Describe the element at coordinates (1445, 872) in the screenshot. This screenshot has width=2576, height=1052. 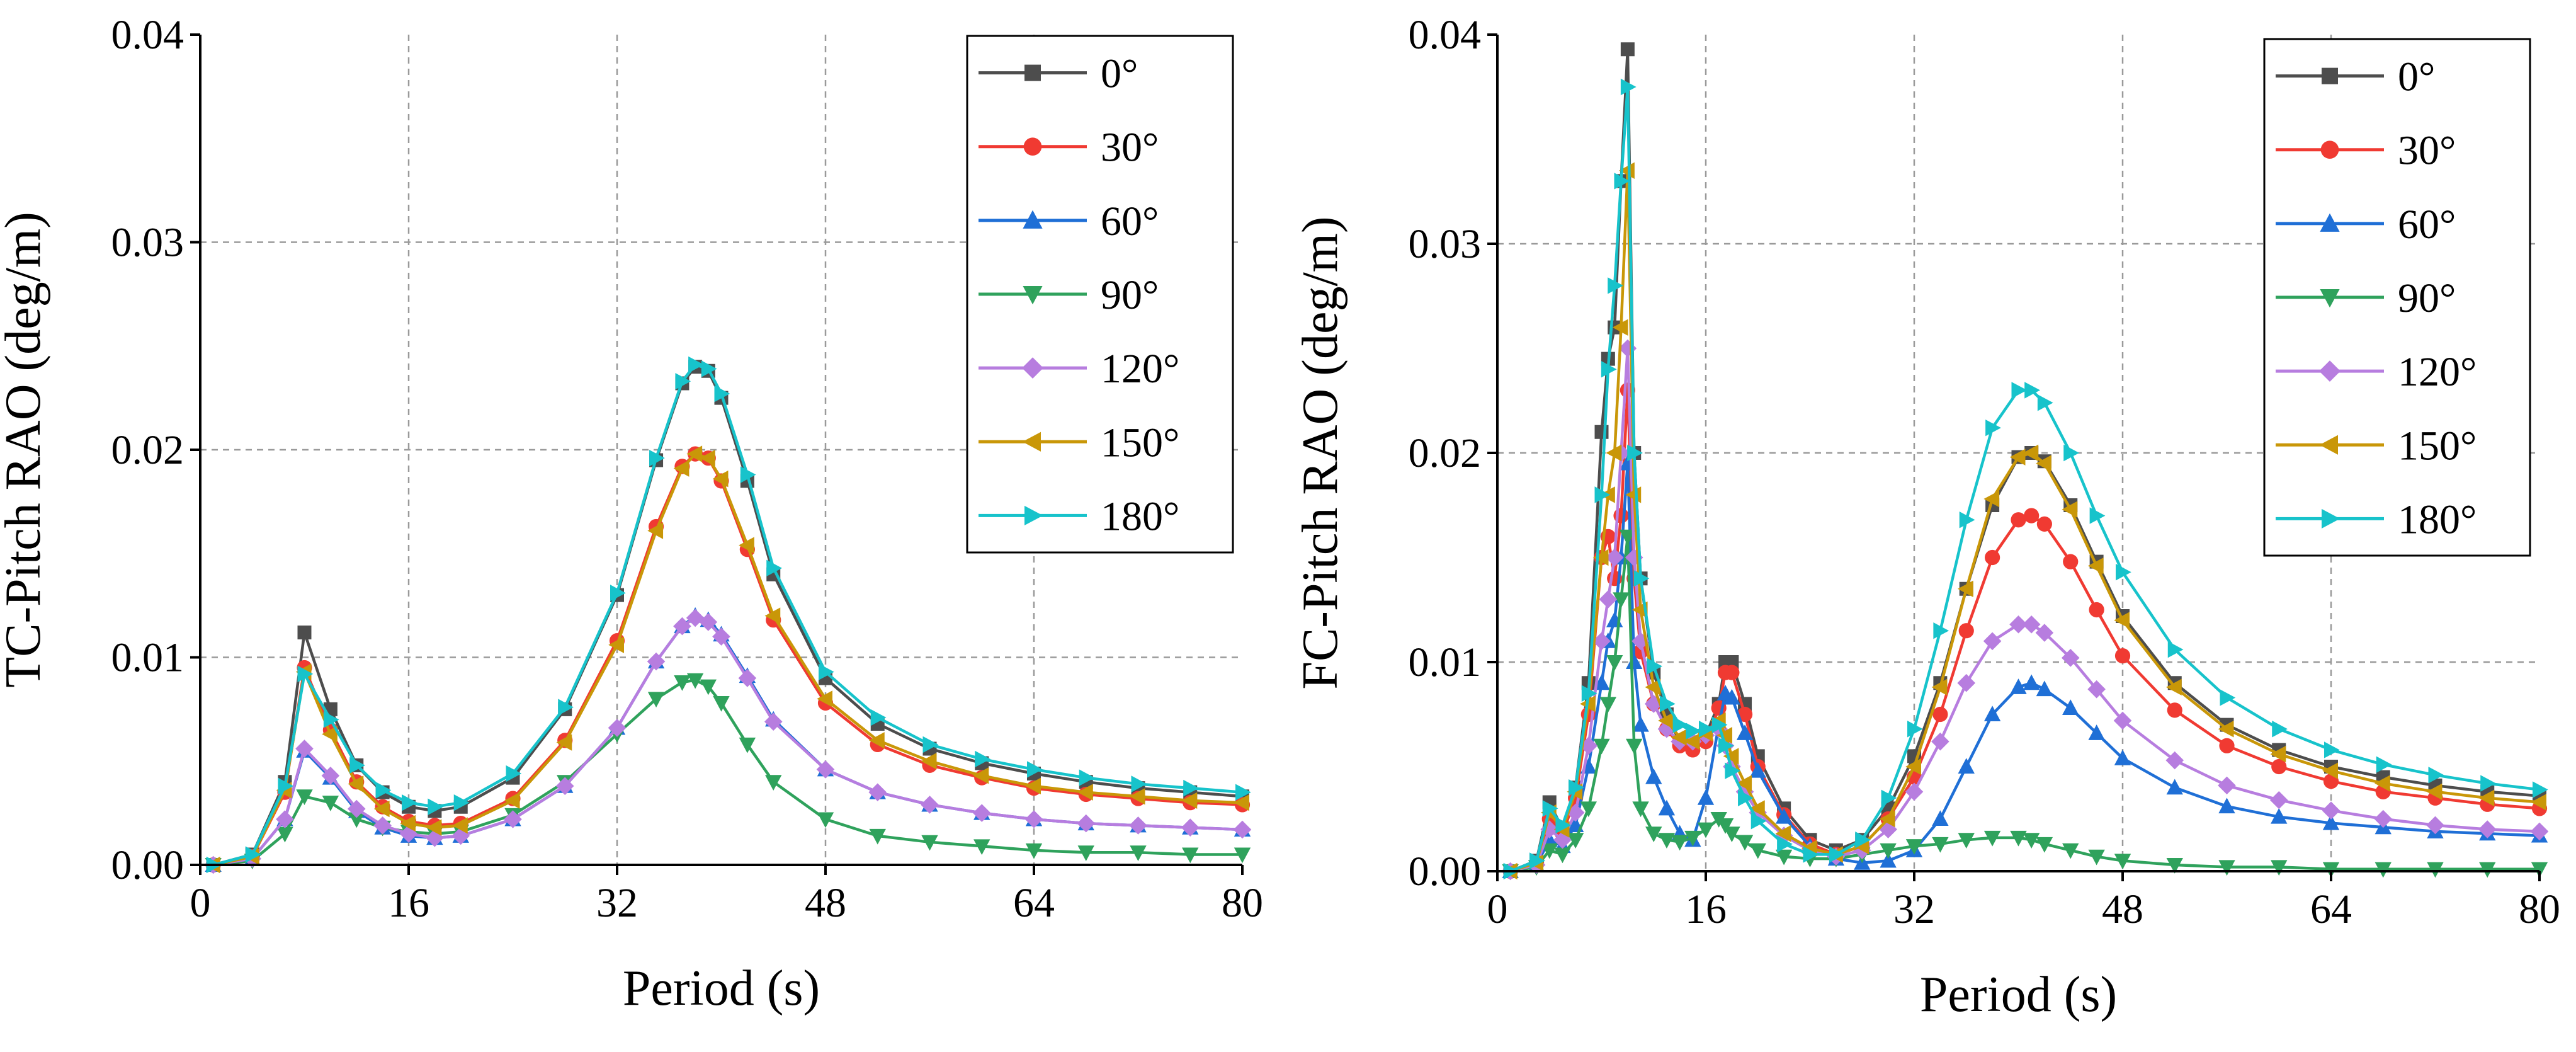
I see `y-tick-label: 0.00` at that location.